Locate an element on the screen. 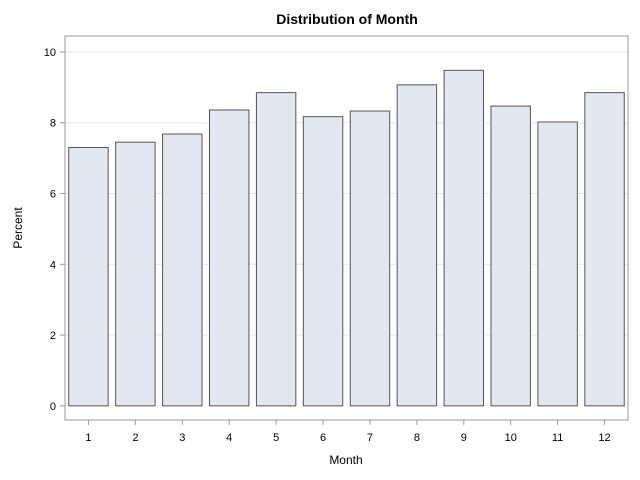 Image resolution: width=640 pixels, height=480 pixels. x-tick-label: 8 is located at coordinates (417, 438).